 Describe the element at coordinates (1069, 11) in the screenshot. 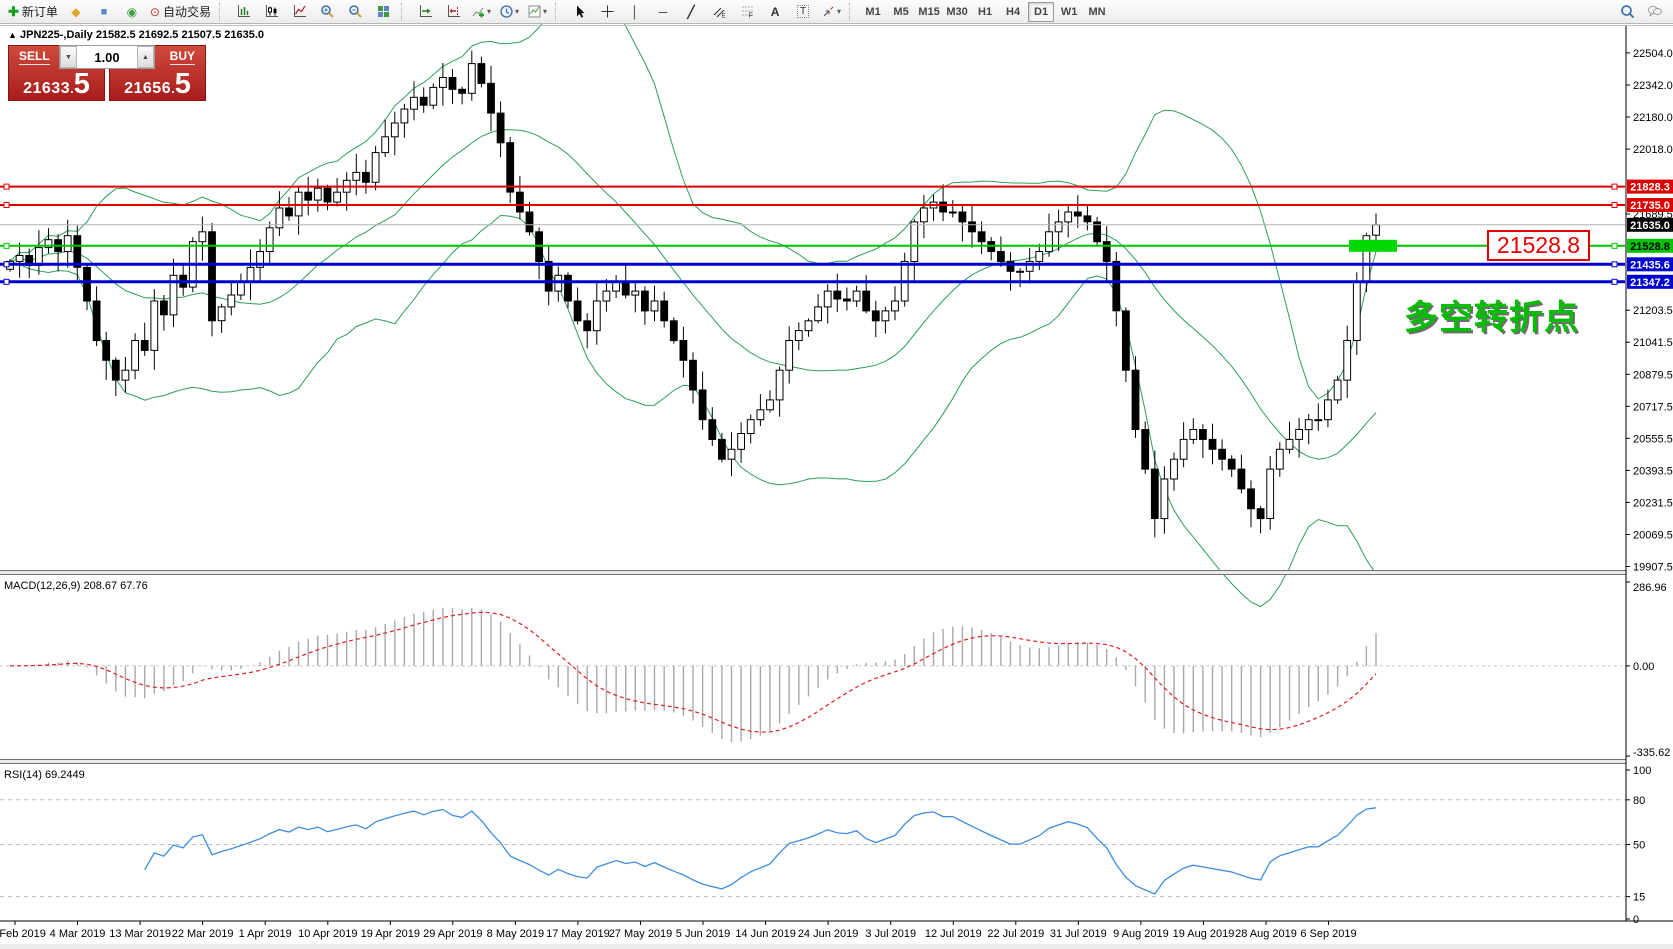

I see `timeframe-w1-button: W1` at that location.